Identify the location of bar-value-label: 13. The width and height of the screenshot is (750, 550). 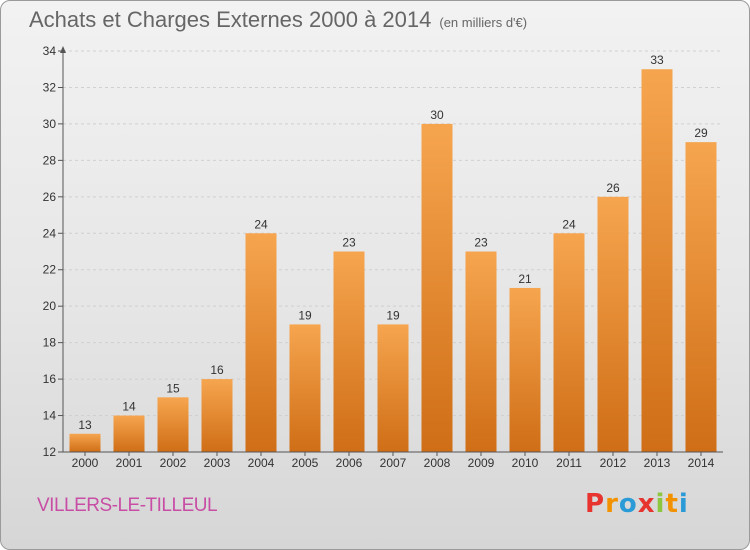
(85, 425).